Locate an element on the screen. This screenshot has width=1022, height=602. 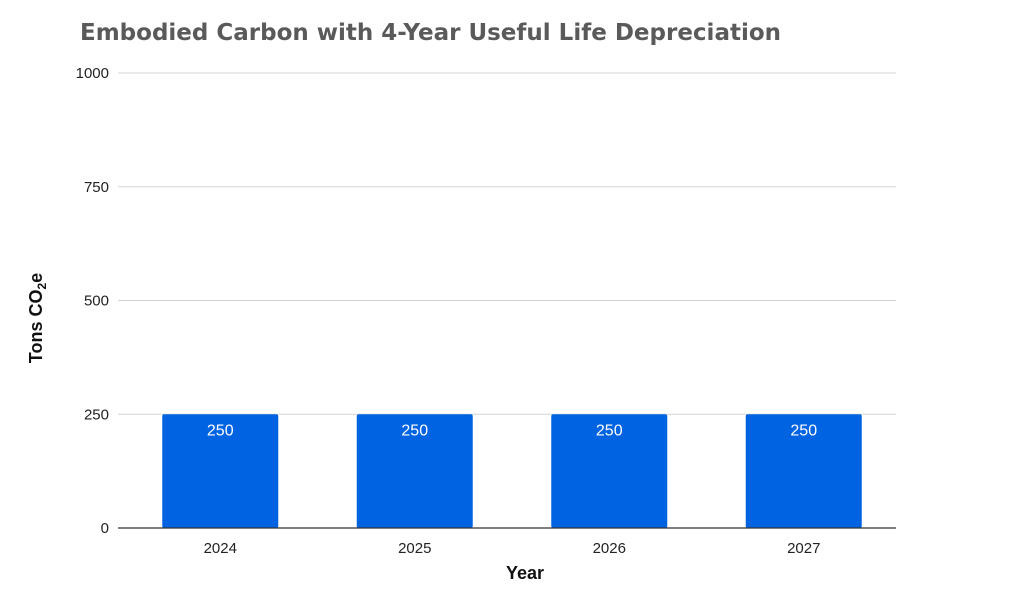
x-tick-label: 2025 is located at coordinates (414, 548).